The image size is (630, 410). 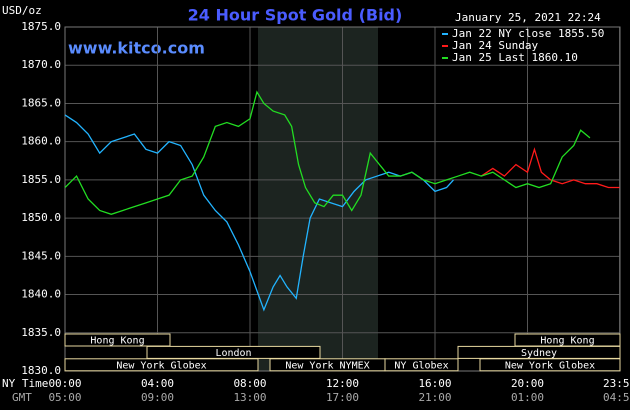 What do you see at coordinates (527, 397) in the screenshot?
I see `gmt-tick-label: 01:00` at bounding box center [527, 397].